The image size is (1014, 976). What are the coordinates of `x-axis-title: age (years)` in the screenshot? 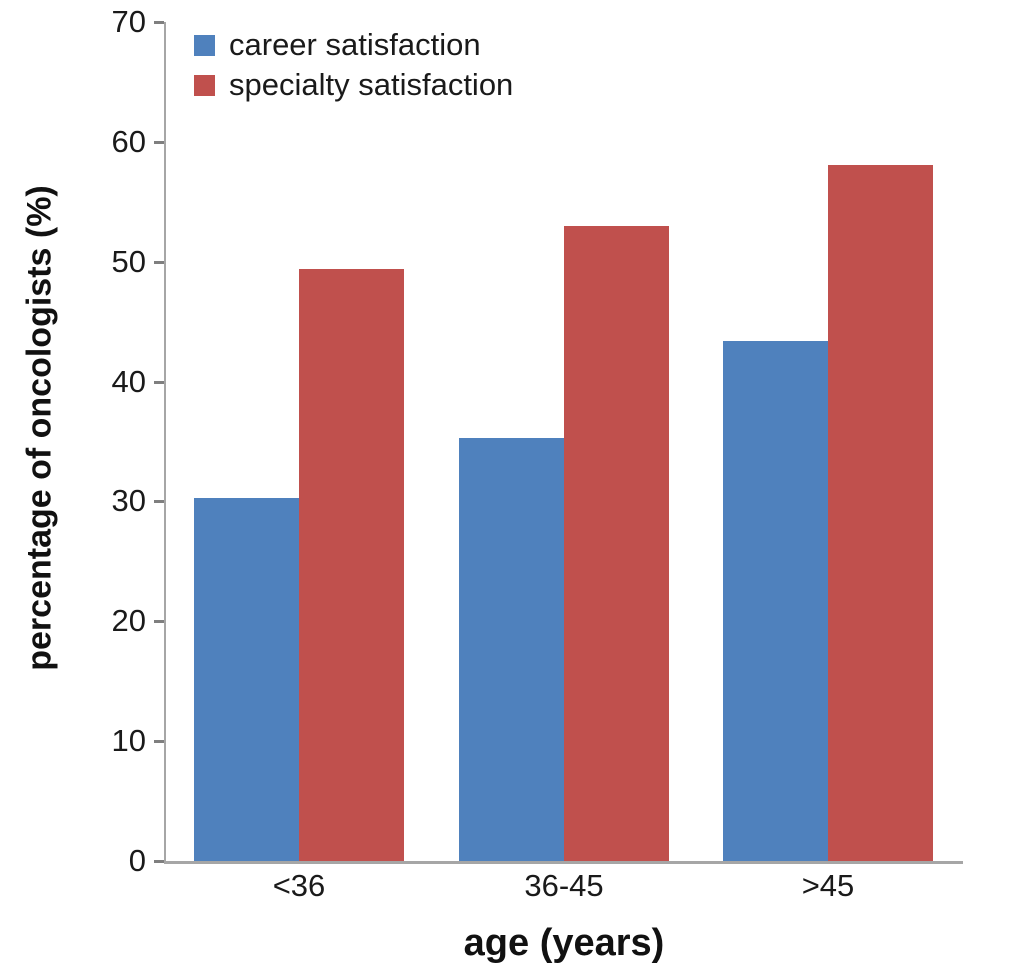 It's located at (564, 943).